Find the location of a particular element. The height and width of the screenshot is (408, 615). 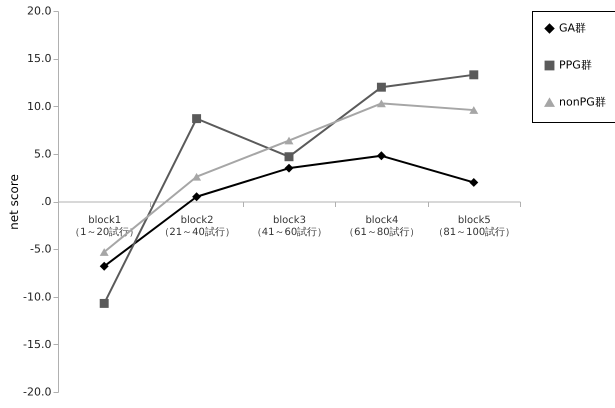

y-tick-label: 5.0 is located at coordinates (43, 153).